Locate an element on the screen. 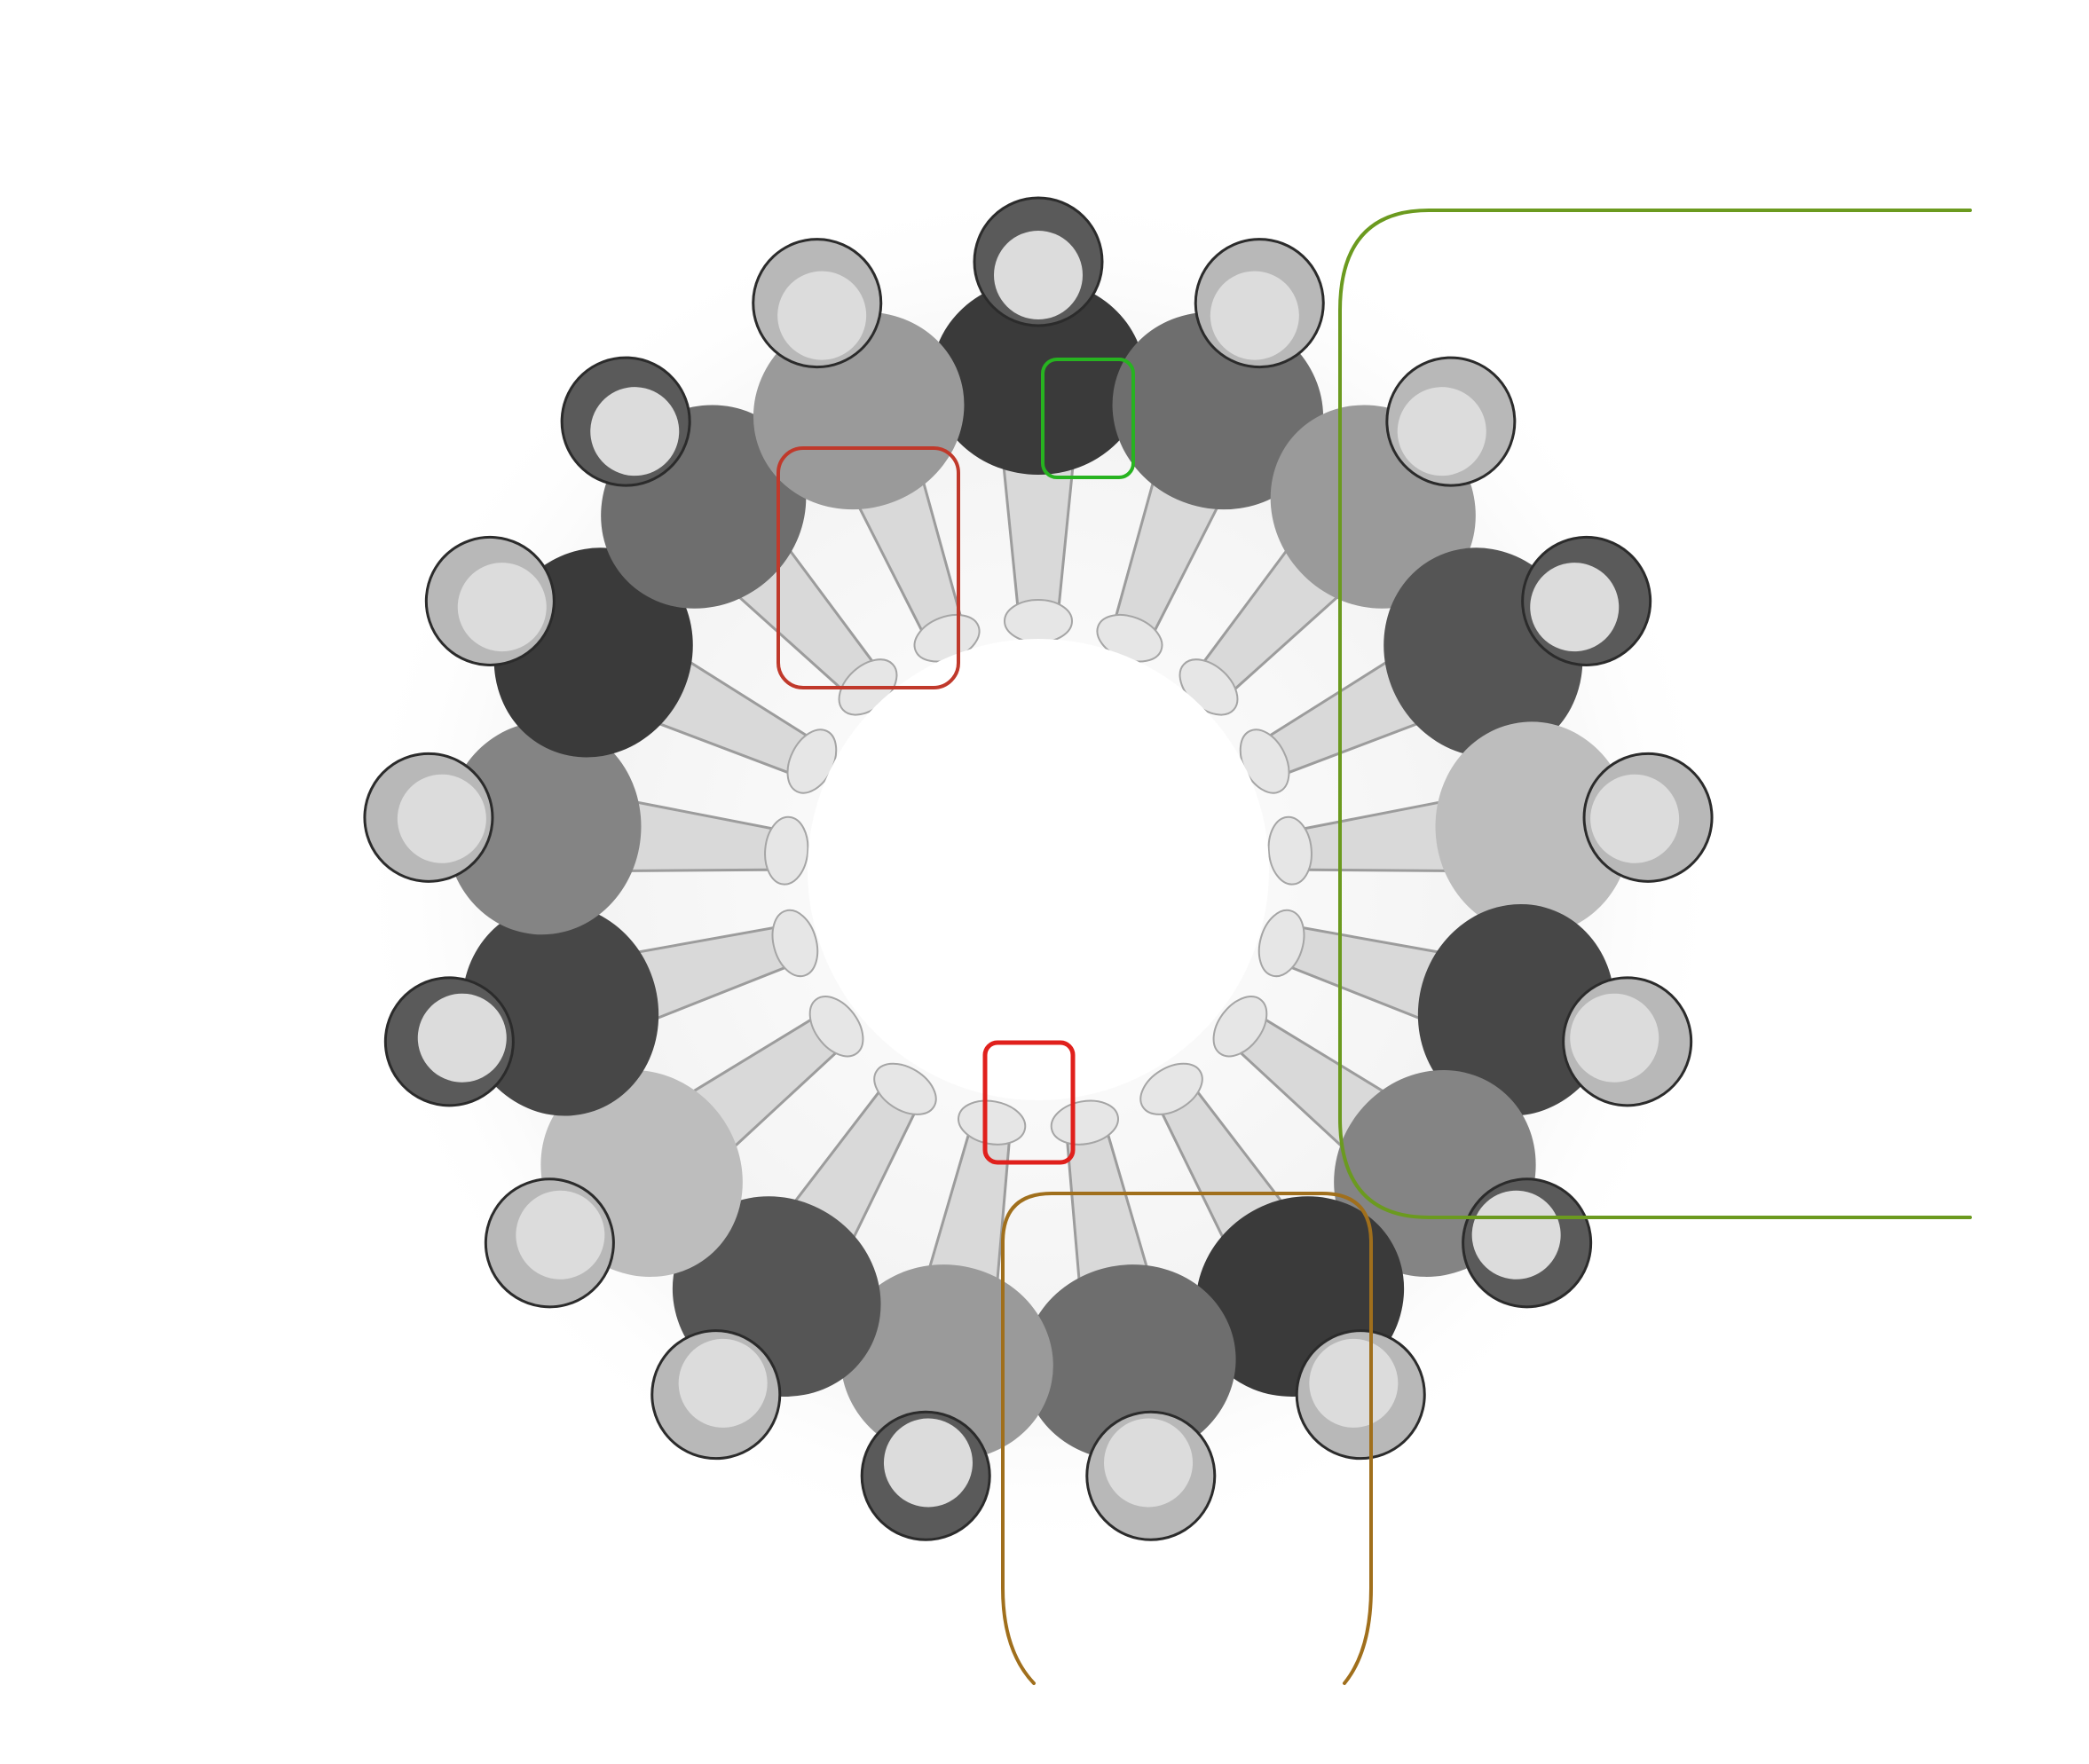 This screenshot has height=1764, width=2089. circle-center is located at coordinates (1038, 869).